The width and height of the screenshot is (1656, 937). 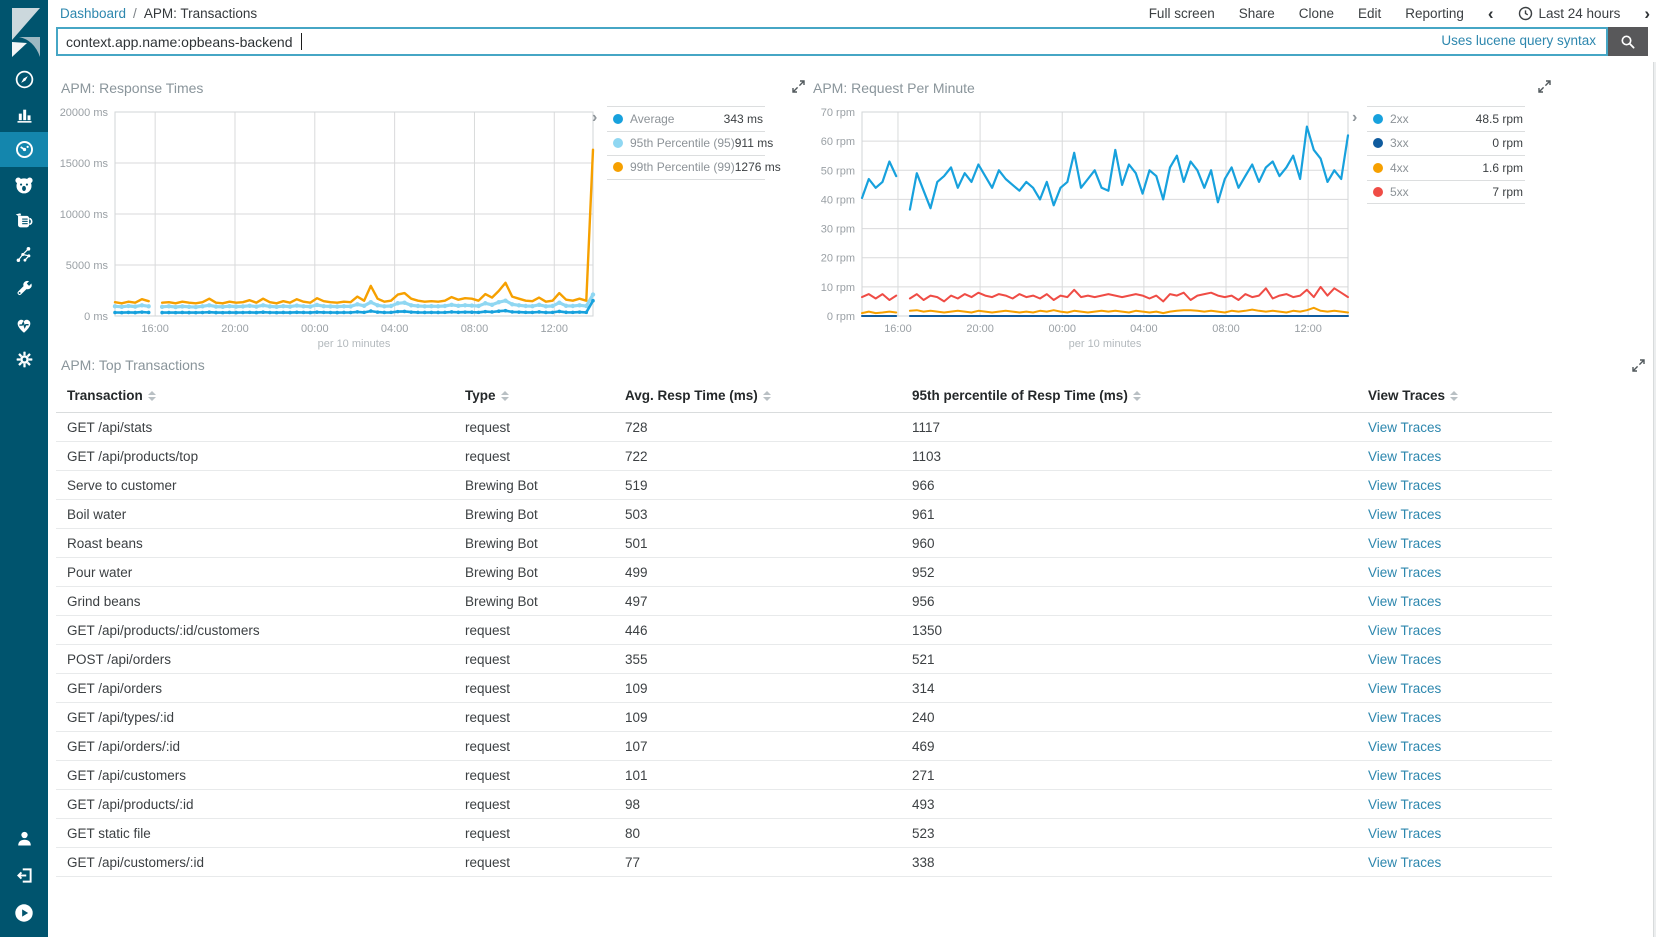 I want to click on sidebar-item-apm, so click(x=24, y=184).